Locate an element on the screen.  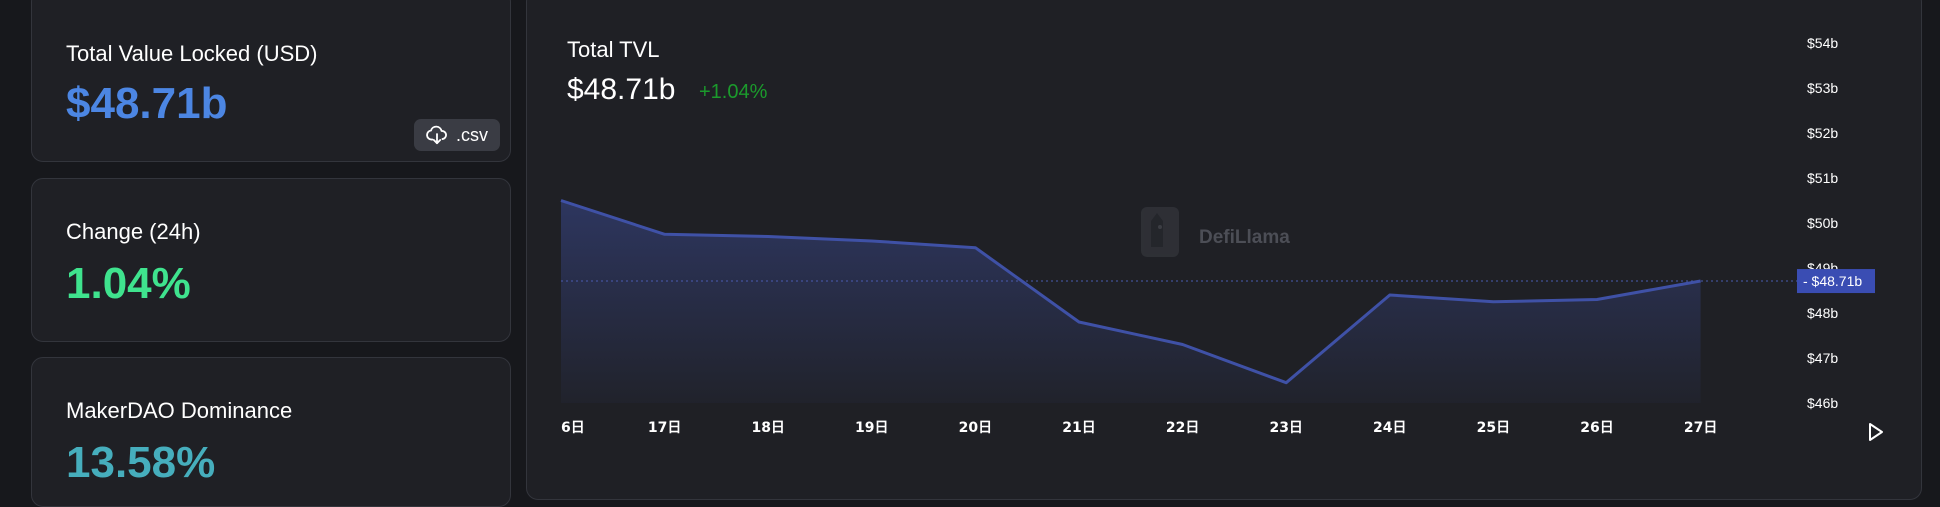
change-card: Change (24h) 1.04% is located at coordinates (271, 260).